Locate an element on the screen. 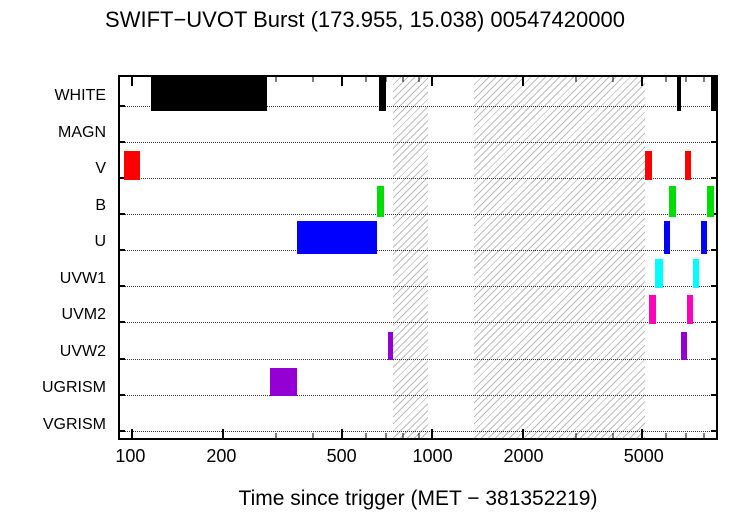 The width and height of the screenshot is (730, 525). row-label-uvw1: UVW1 is located at coordinates (82, 278).